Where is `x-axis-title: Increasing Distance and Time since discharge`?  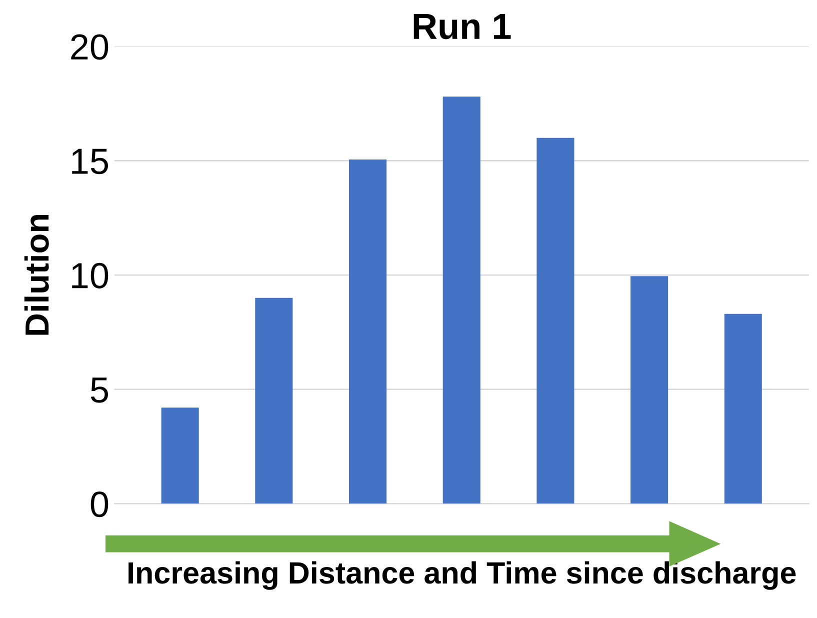
x-axis-title: Increasing Distance and Time since discharge is located at coordinates (462, 575).